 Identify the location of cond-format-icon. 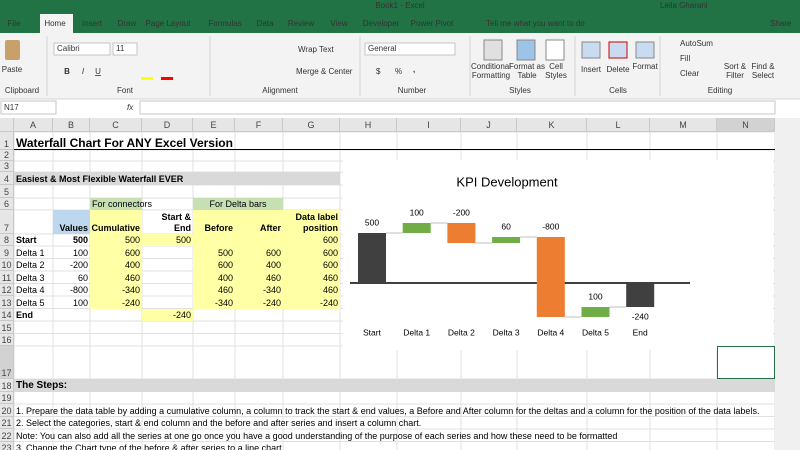
(493, 50).